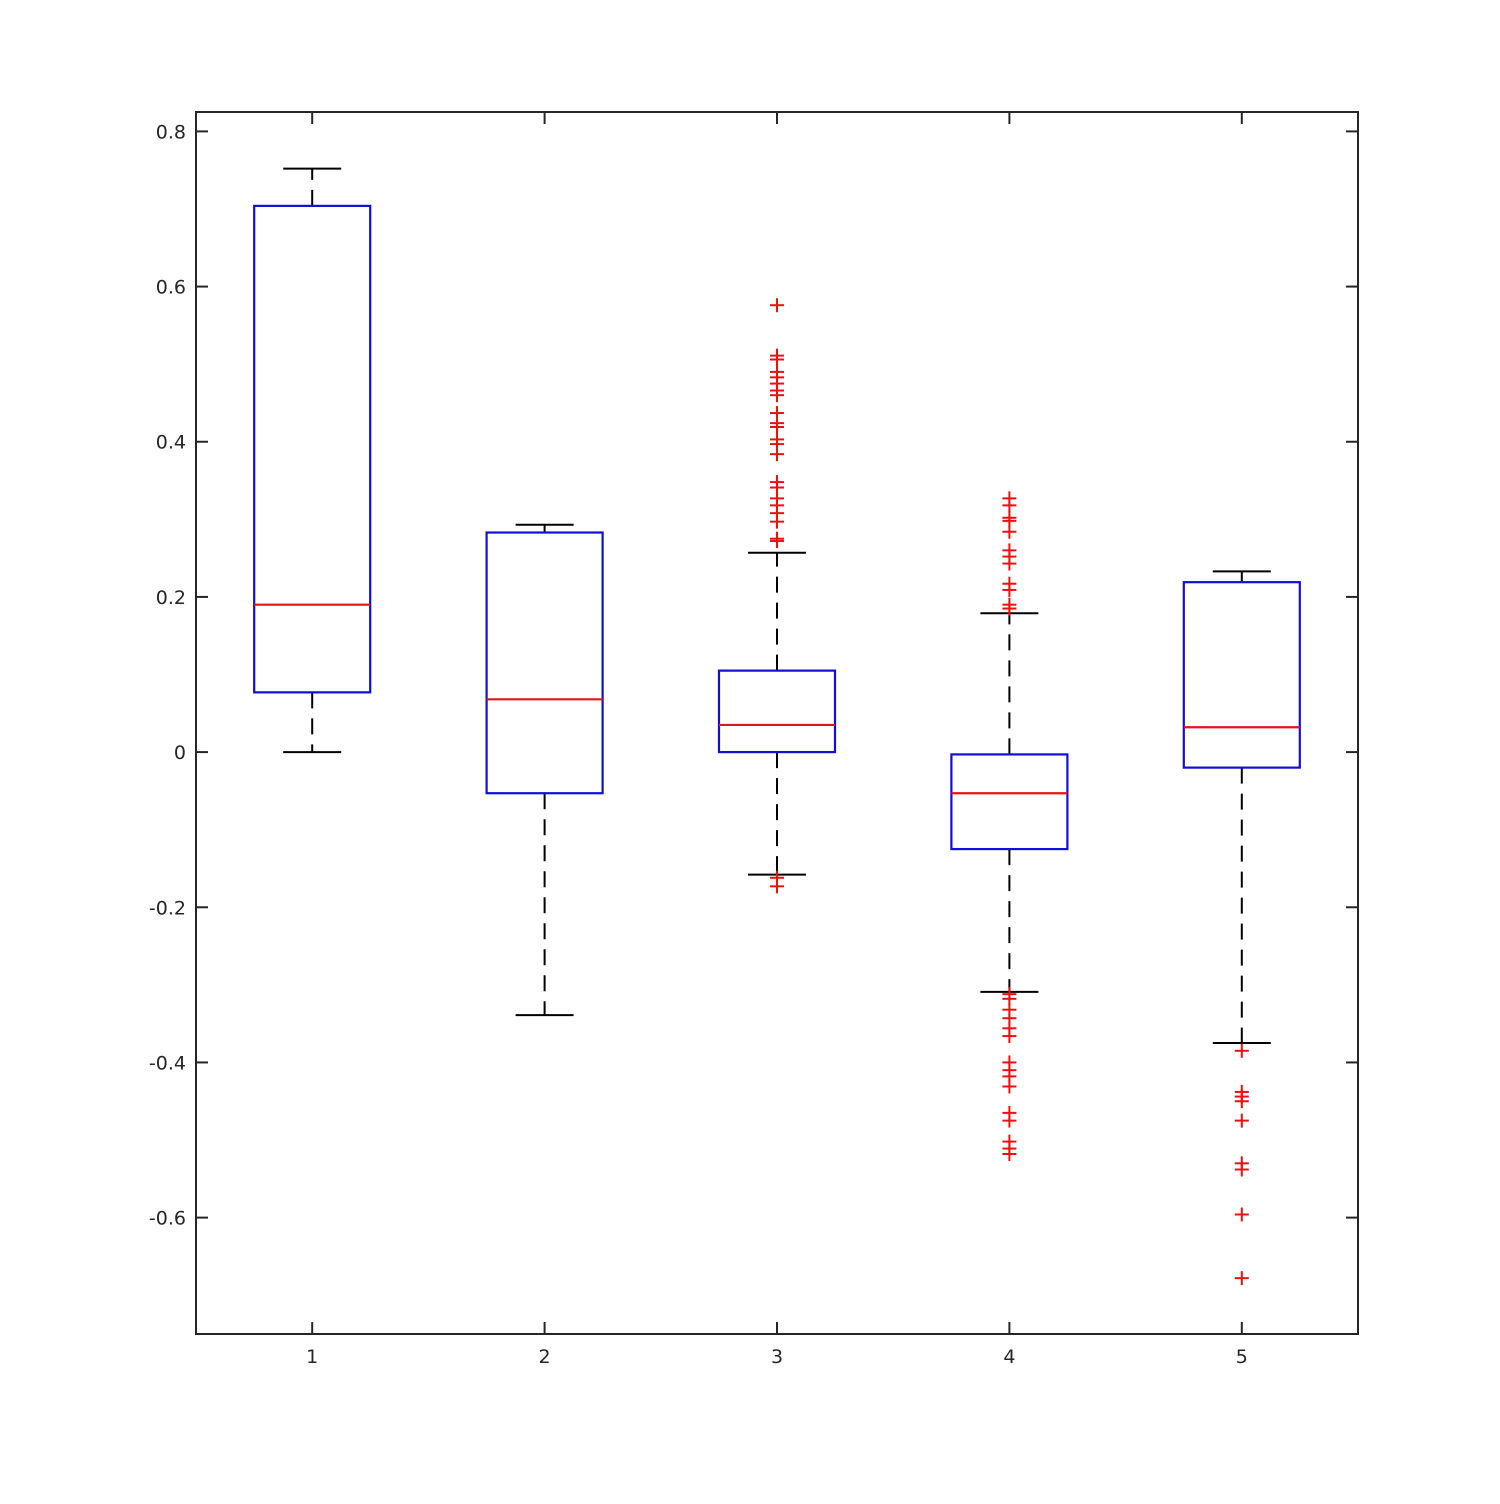 The image size is (1500, 1504). What do you see at coordinates (167, 908) in the screenshot?
I see `y-tick-label: -0.2` at bounding box center [167, 908].